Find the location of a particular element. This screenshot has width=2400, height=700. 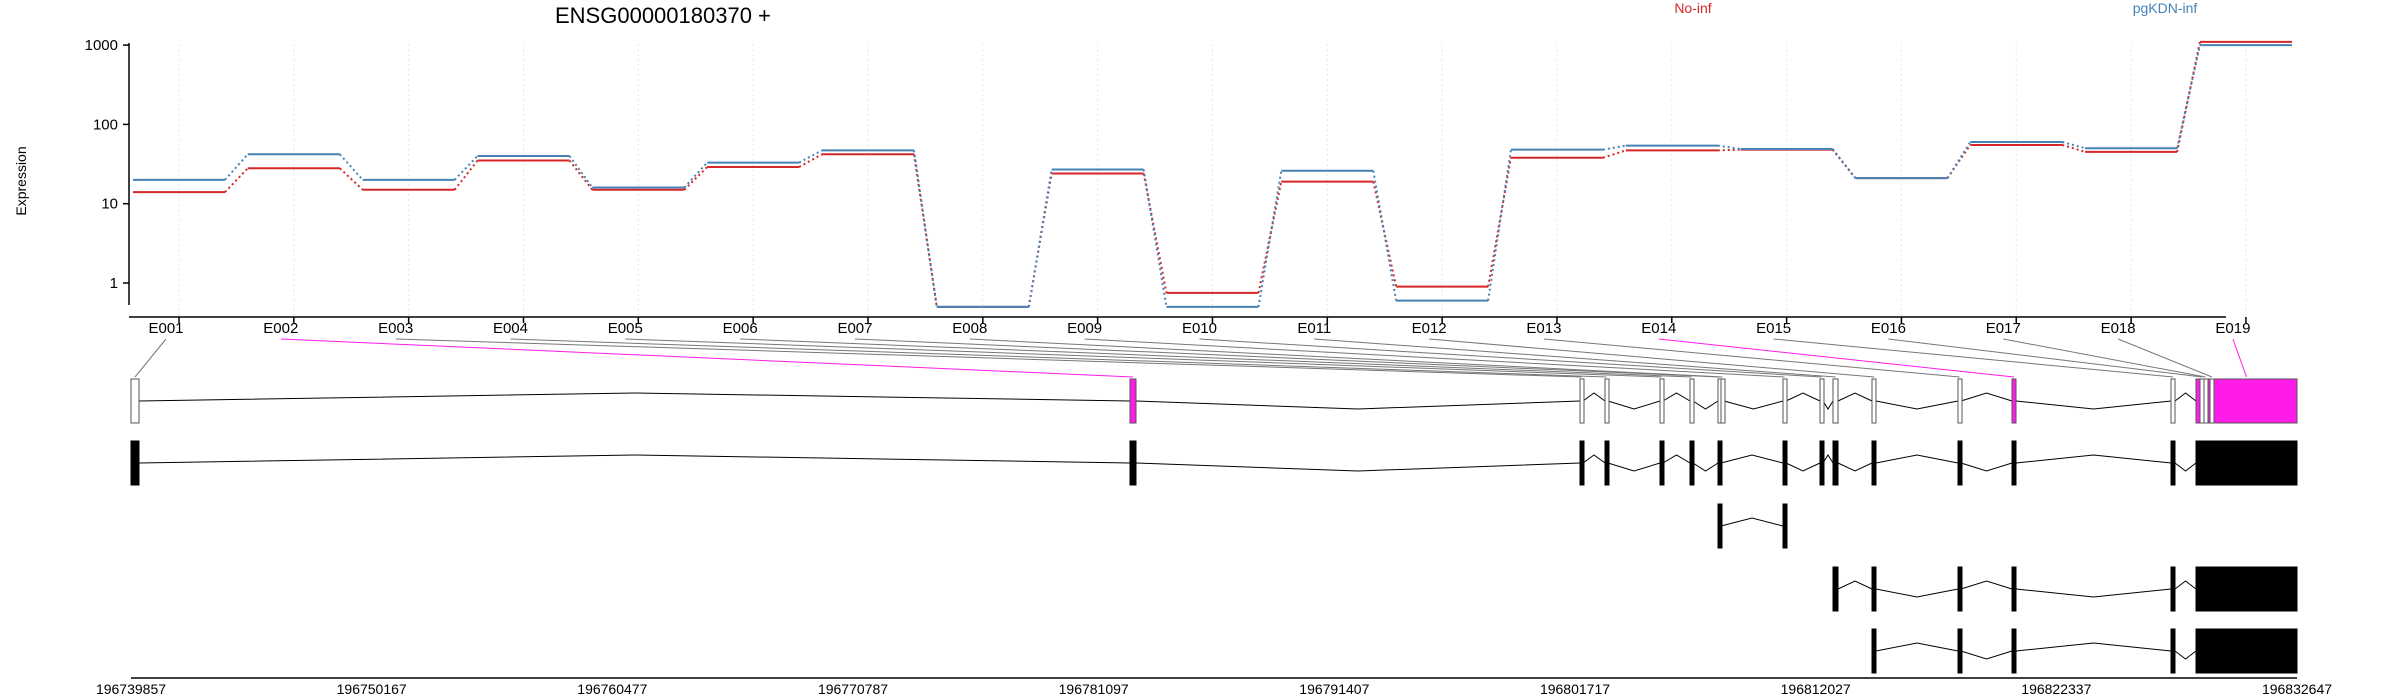

exon-label: E012 is located at coordinates (1429, 328).